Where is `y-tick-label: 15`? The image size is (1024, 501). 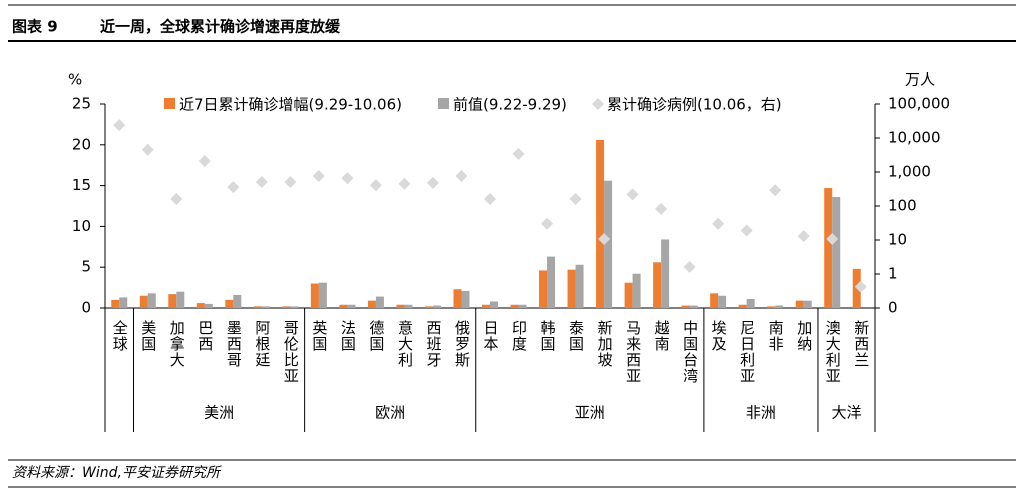 y-tick-label: 15 is located at coordinates (81, 185).